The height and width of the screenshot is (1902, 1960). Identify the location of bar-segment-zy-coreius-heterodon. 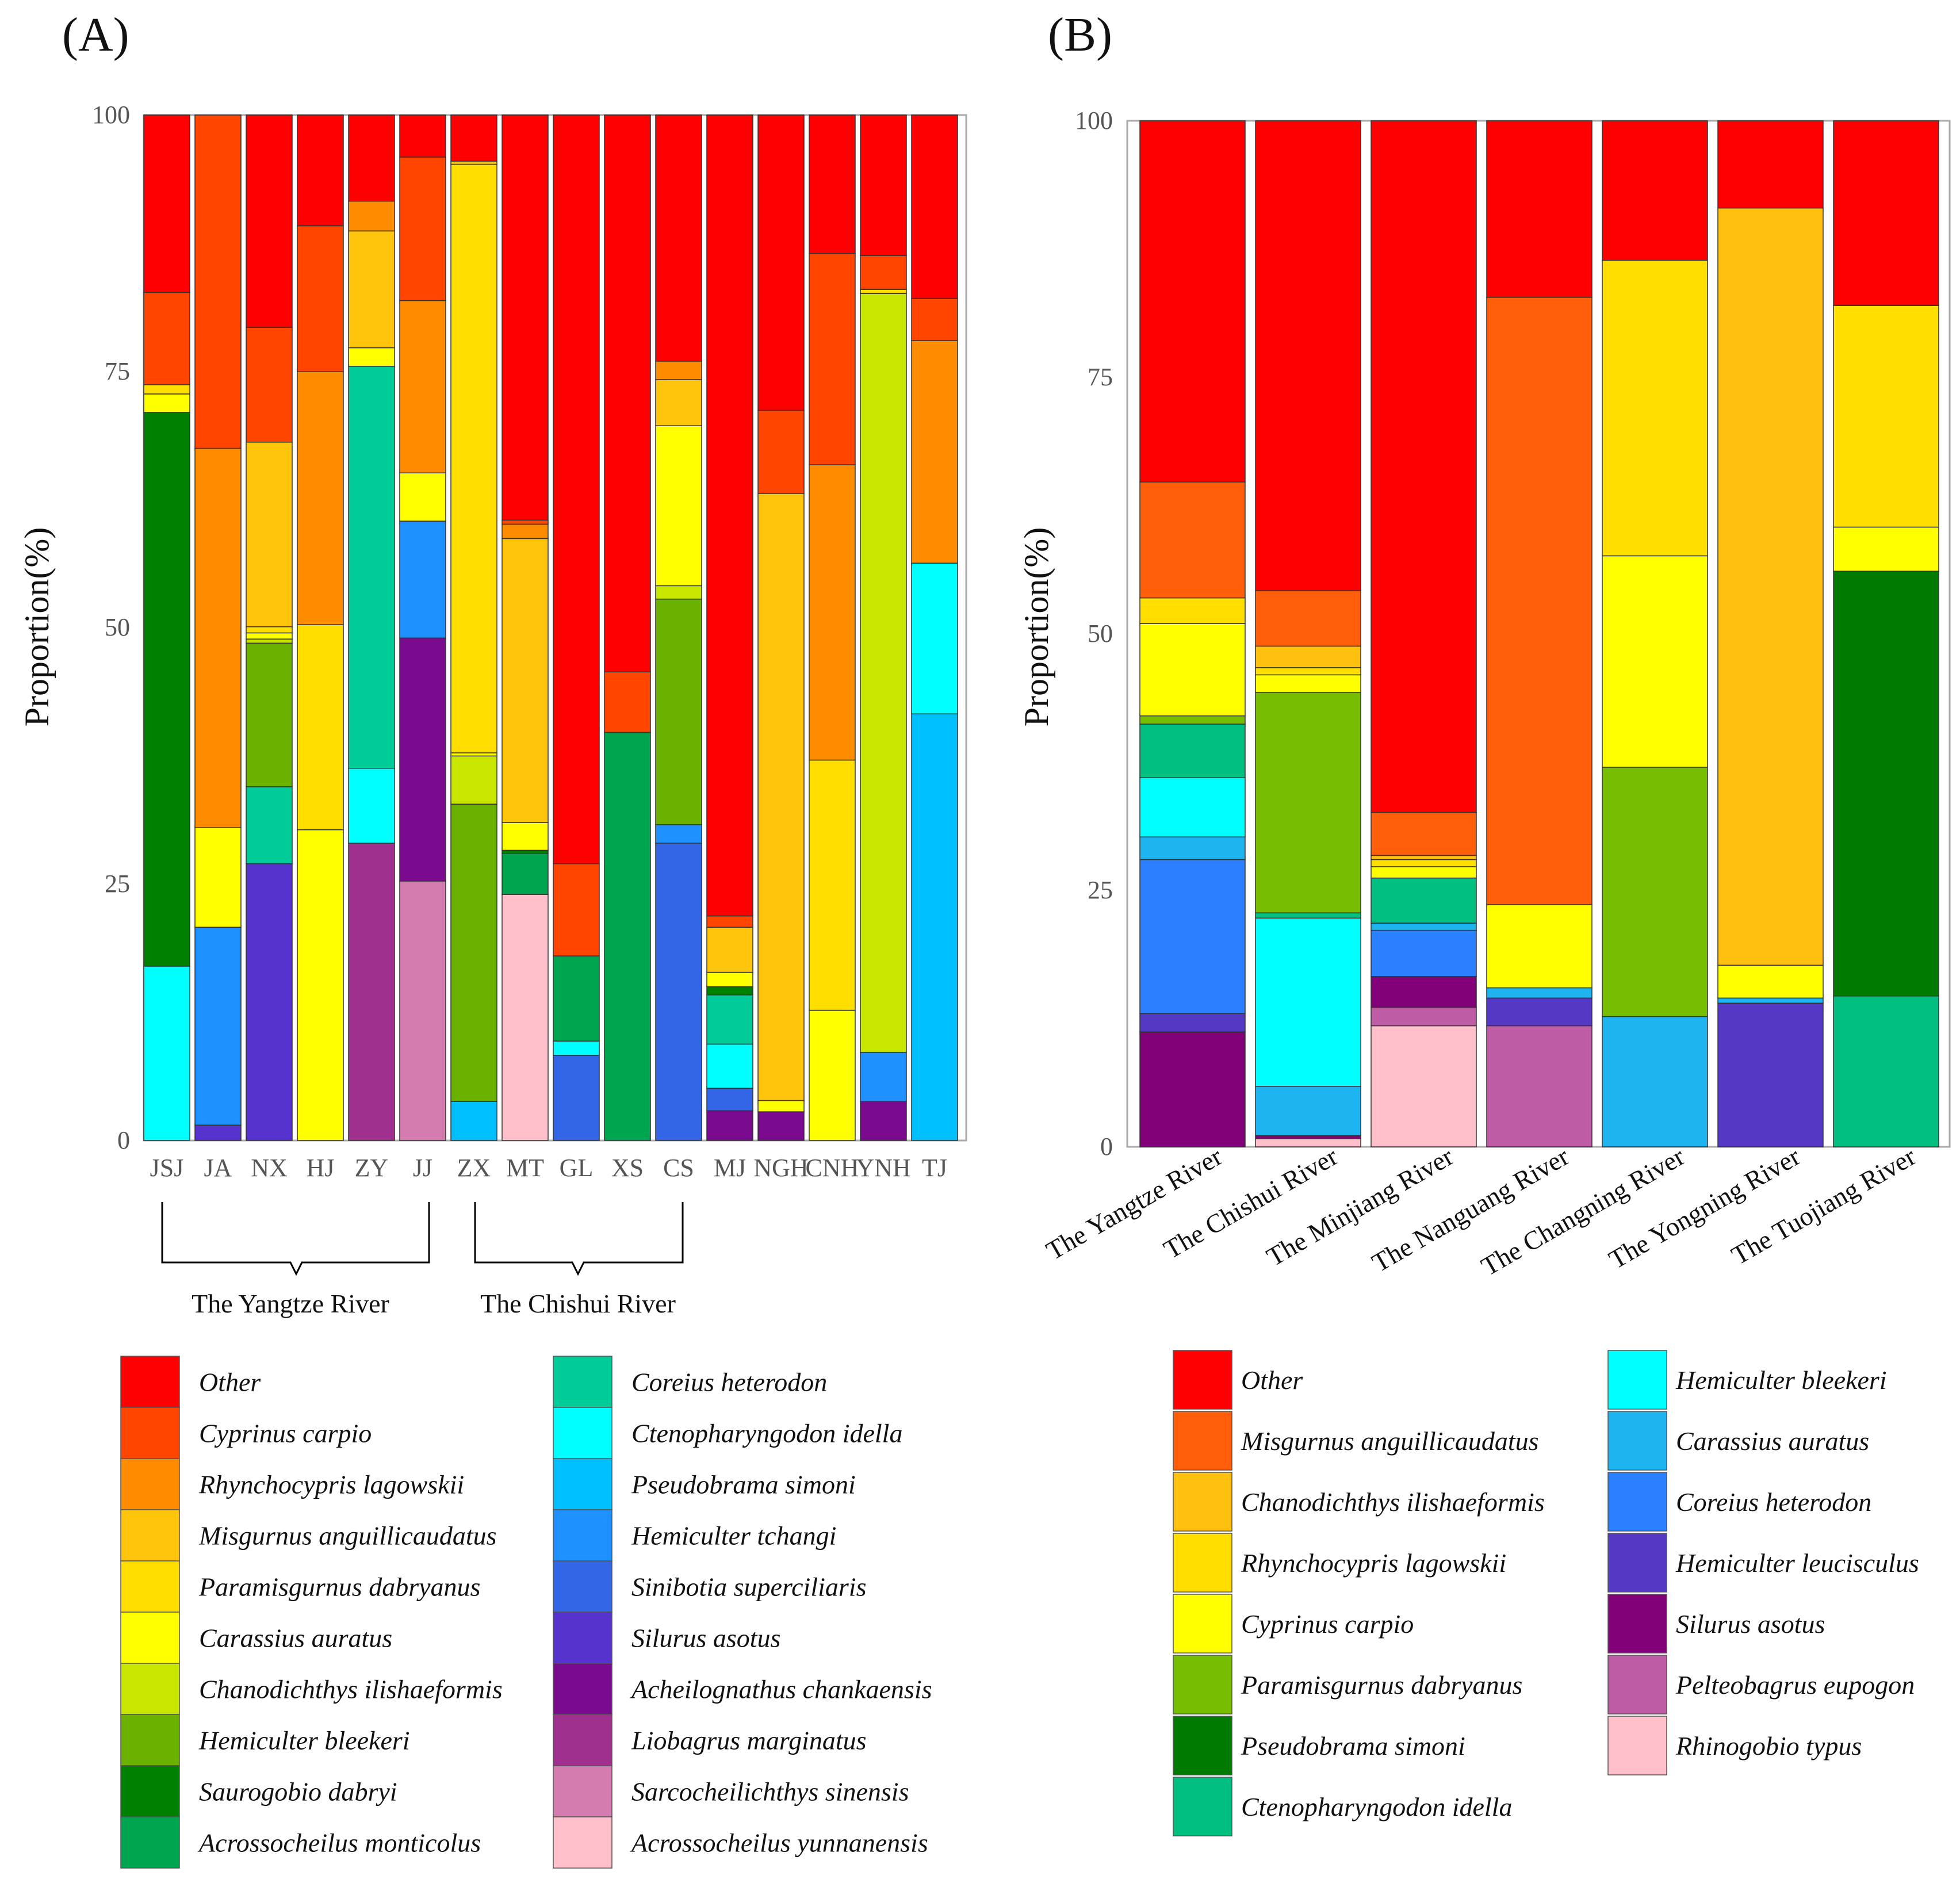
(371, 568).